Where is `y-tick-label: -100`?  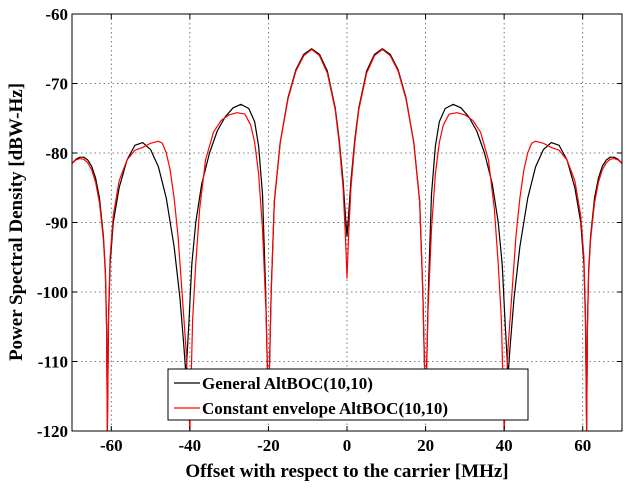 y-tick-label: -100 is located at coordinates (52, 292).